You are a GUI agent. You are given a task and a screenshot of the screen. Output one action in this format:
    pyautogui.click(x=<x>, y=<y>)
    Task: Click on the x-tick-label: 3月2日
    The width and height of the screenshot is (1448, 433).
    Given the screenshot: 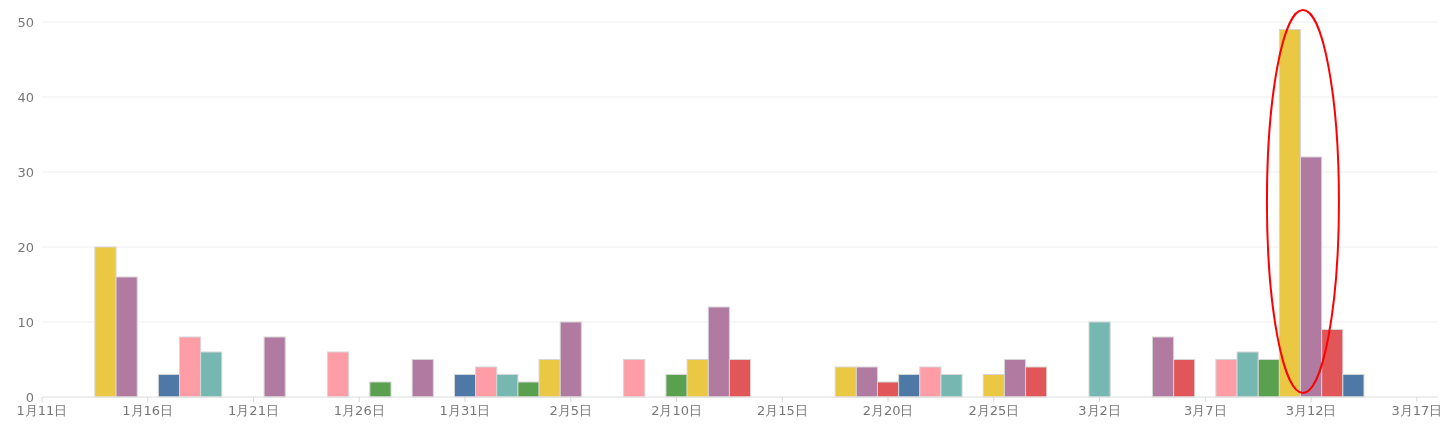 What is the action you would take?
    pyautogui.click(x=1099, y=410)
    